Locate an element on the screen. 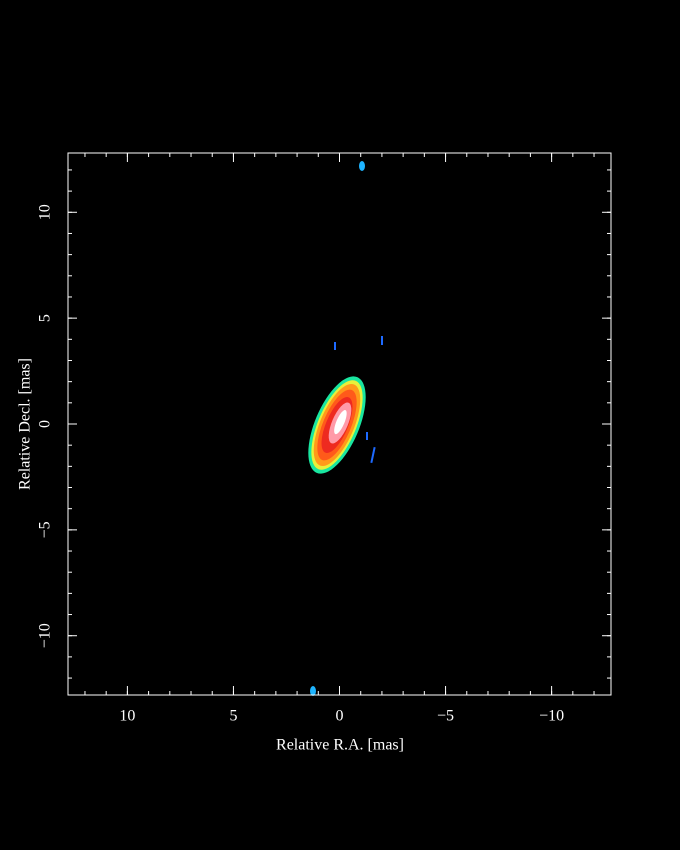 This screenshot has height=850, width=680. y-tick-label: 5 is located at coordinates (45, 318).